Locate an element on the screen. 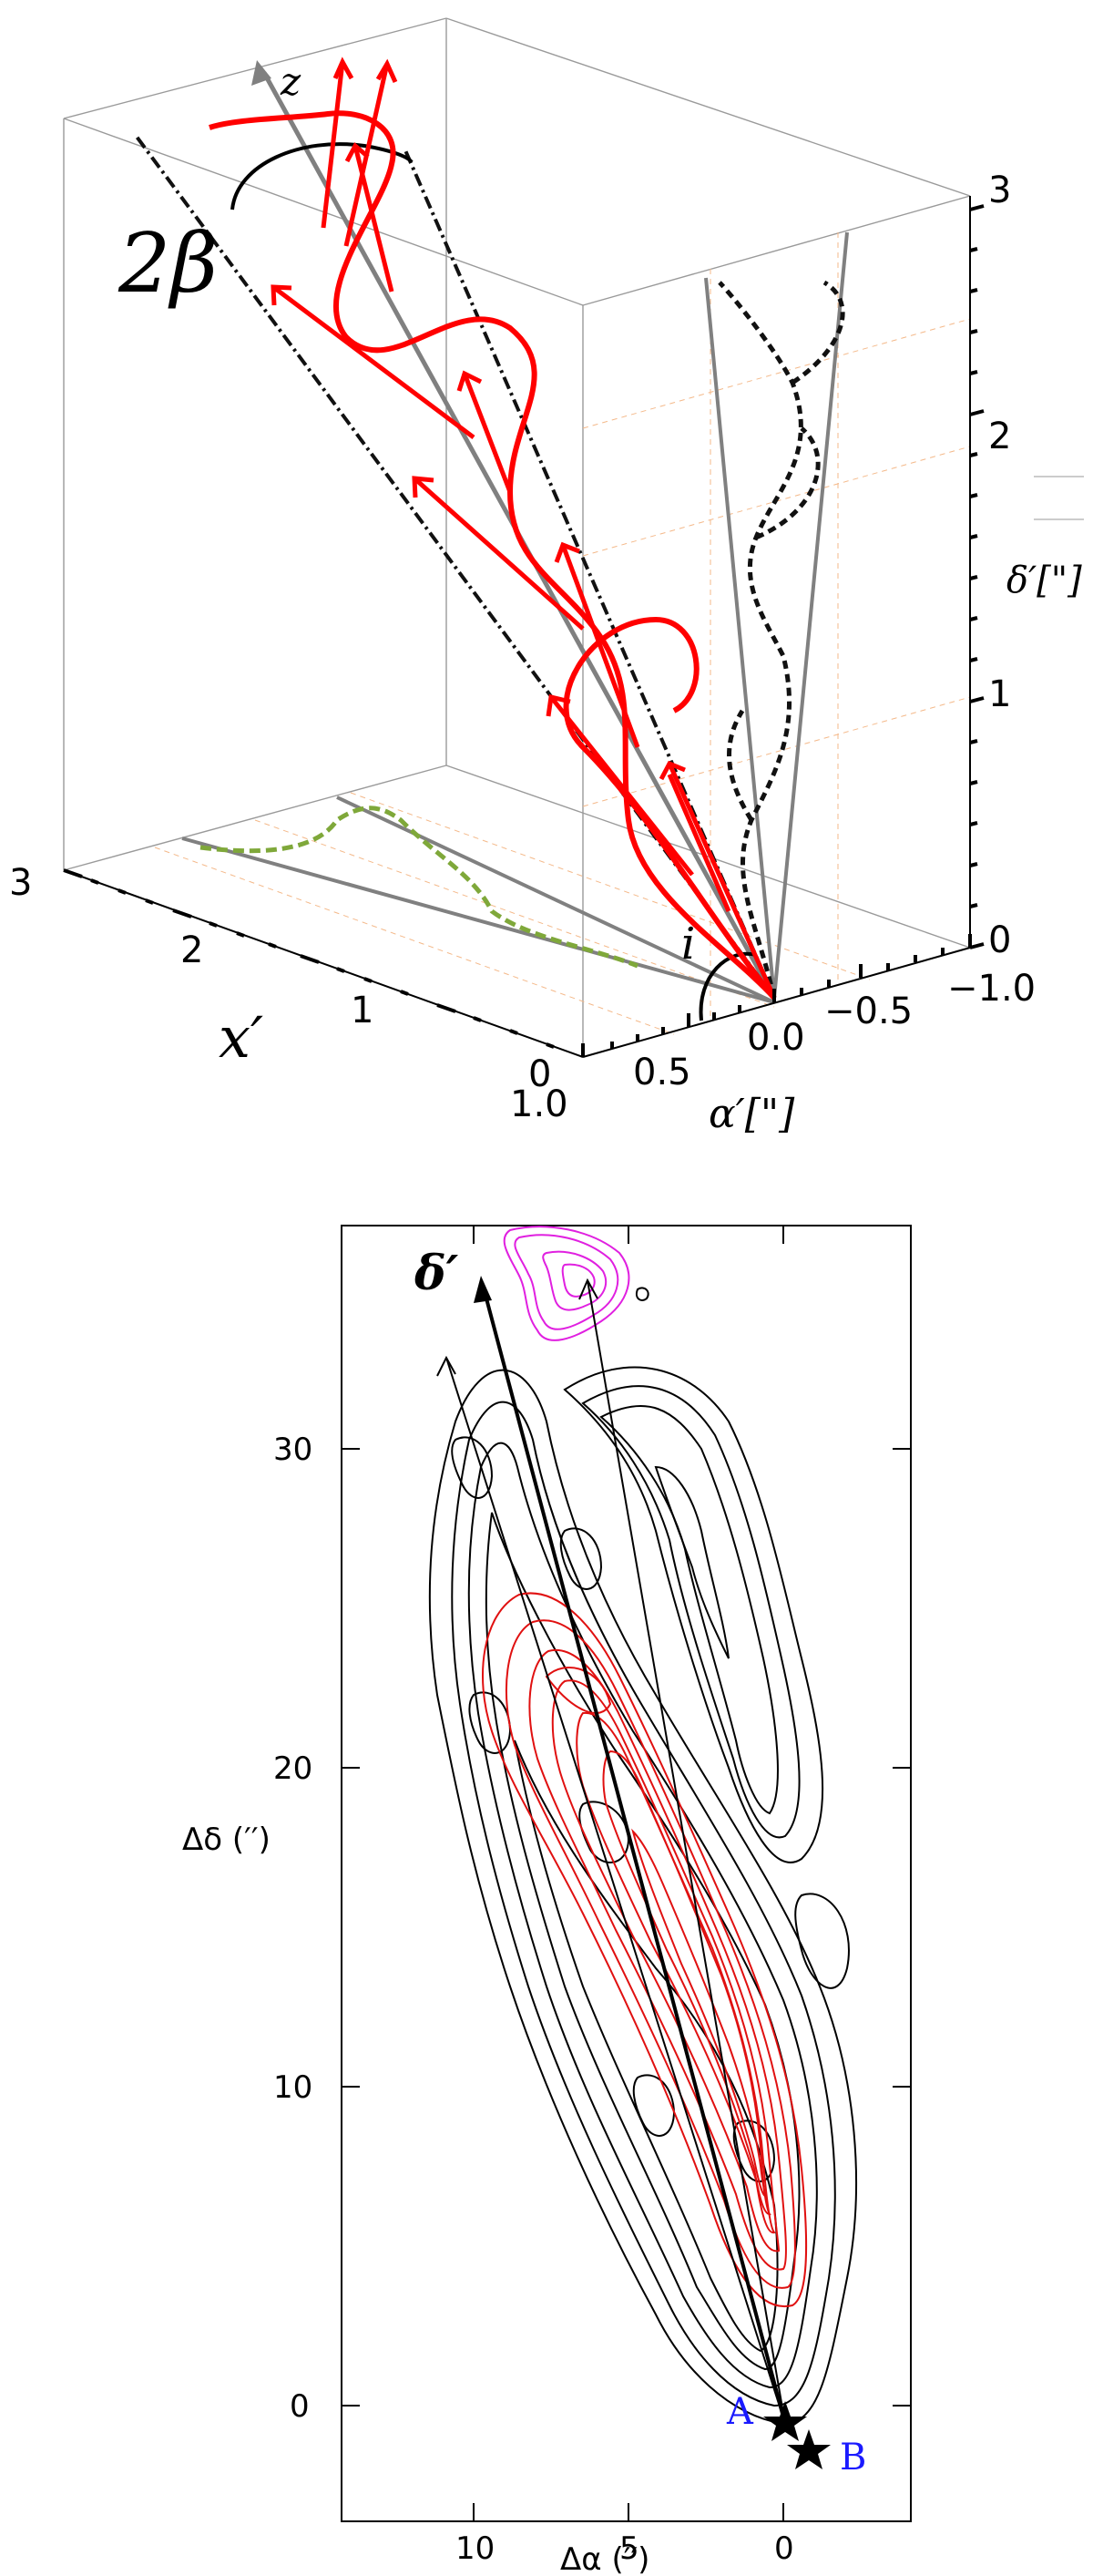 This screenshot has height=2576, width=1093. alpha-axis-tick-labels: 1.0 0.5 0.0 −0.5 −1.0 is located at coordinates (773, 1046).